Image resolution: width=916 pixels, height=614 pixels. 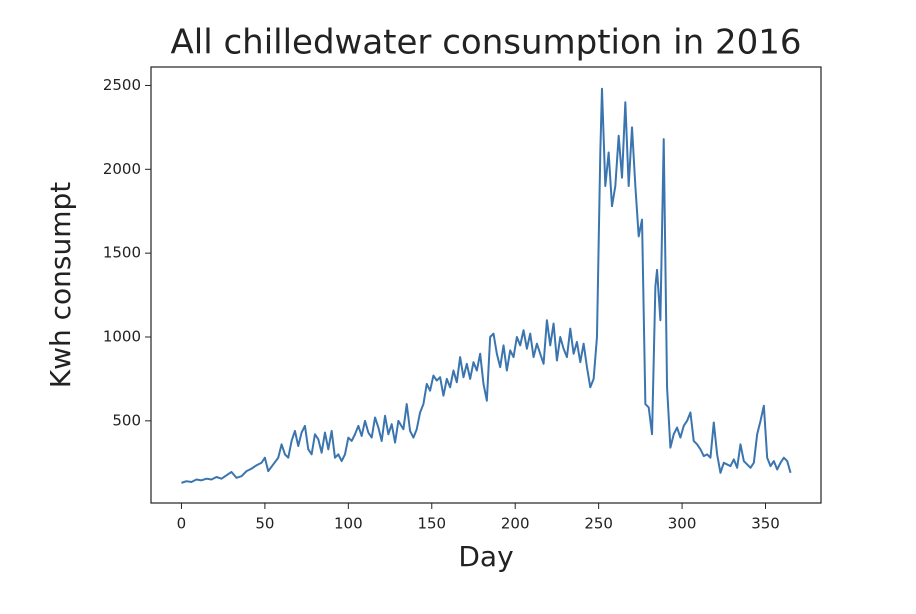 What do you see at coordinates (122, 85) in the screenshot?
I see `y-tick-label: 2500` at bounding box center [122, 85].